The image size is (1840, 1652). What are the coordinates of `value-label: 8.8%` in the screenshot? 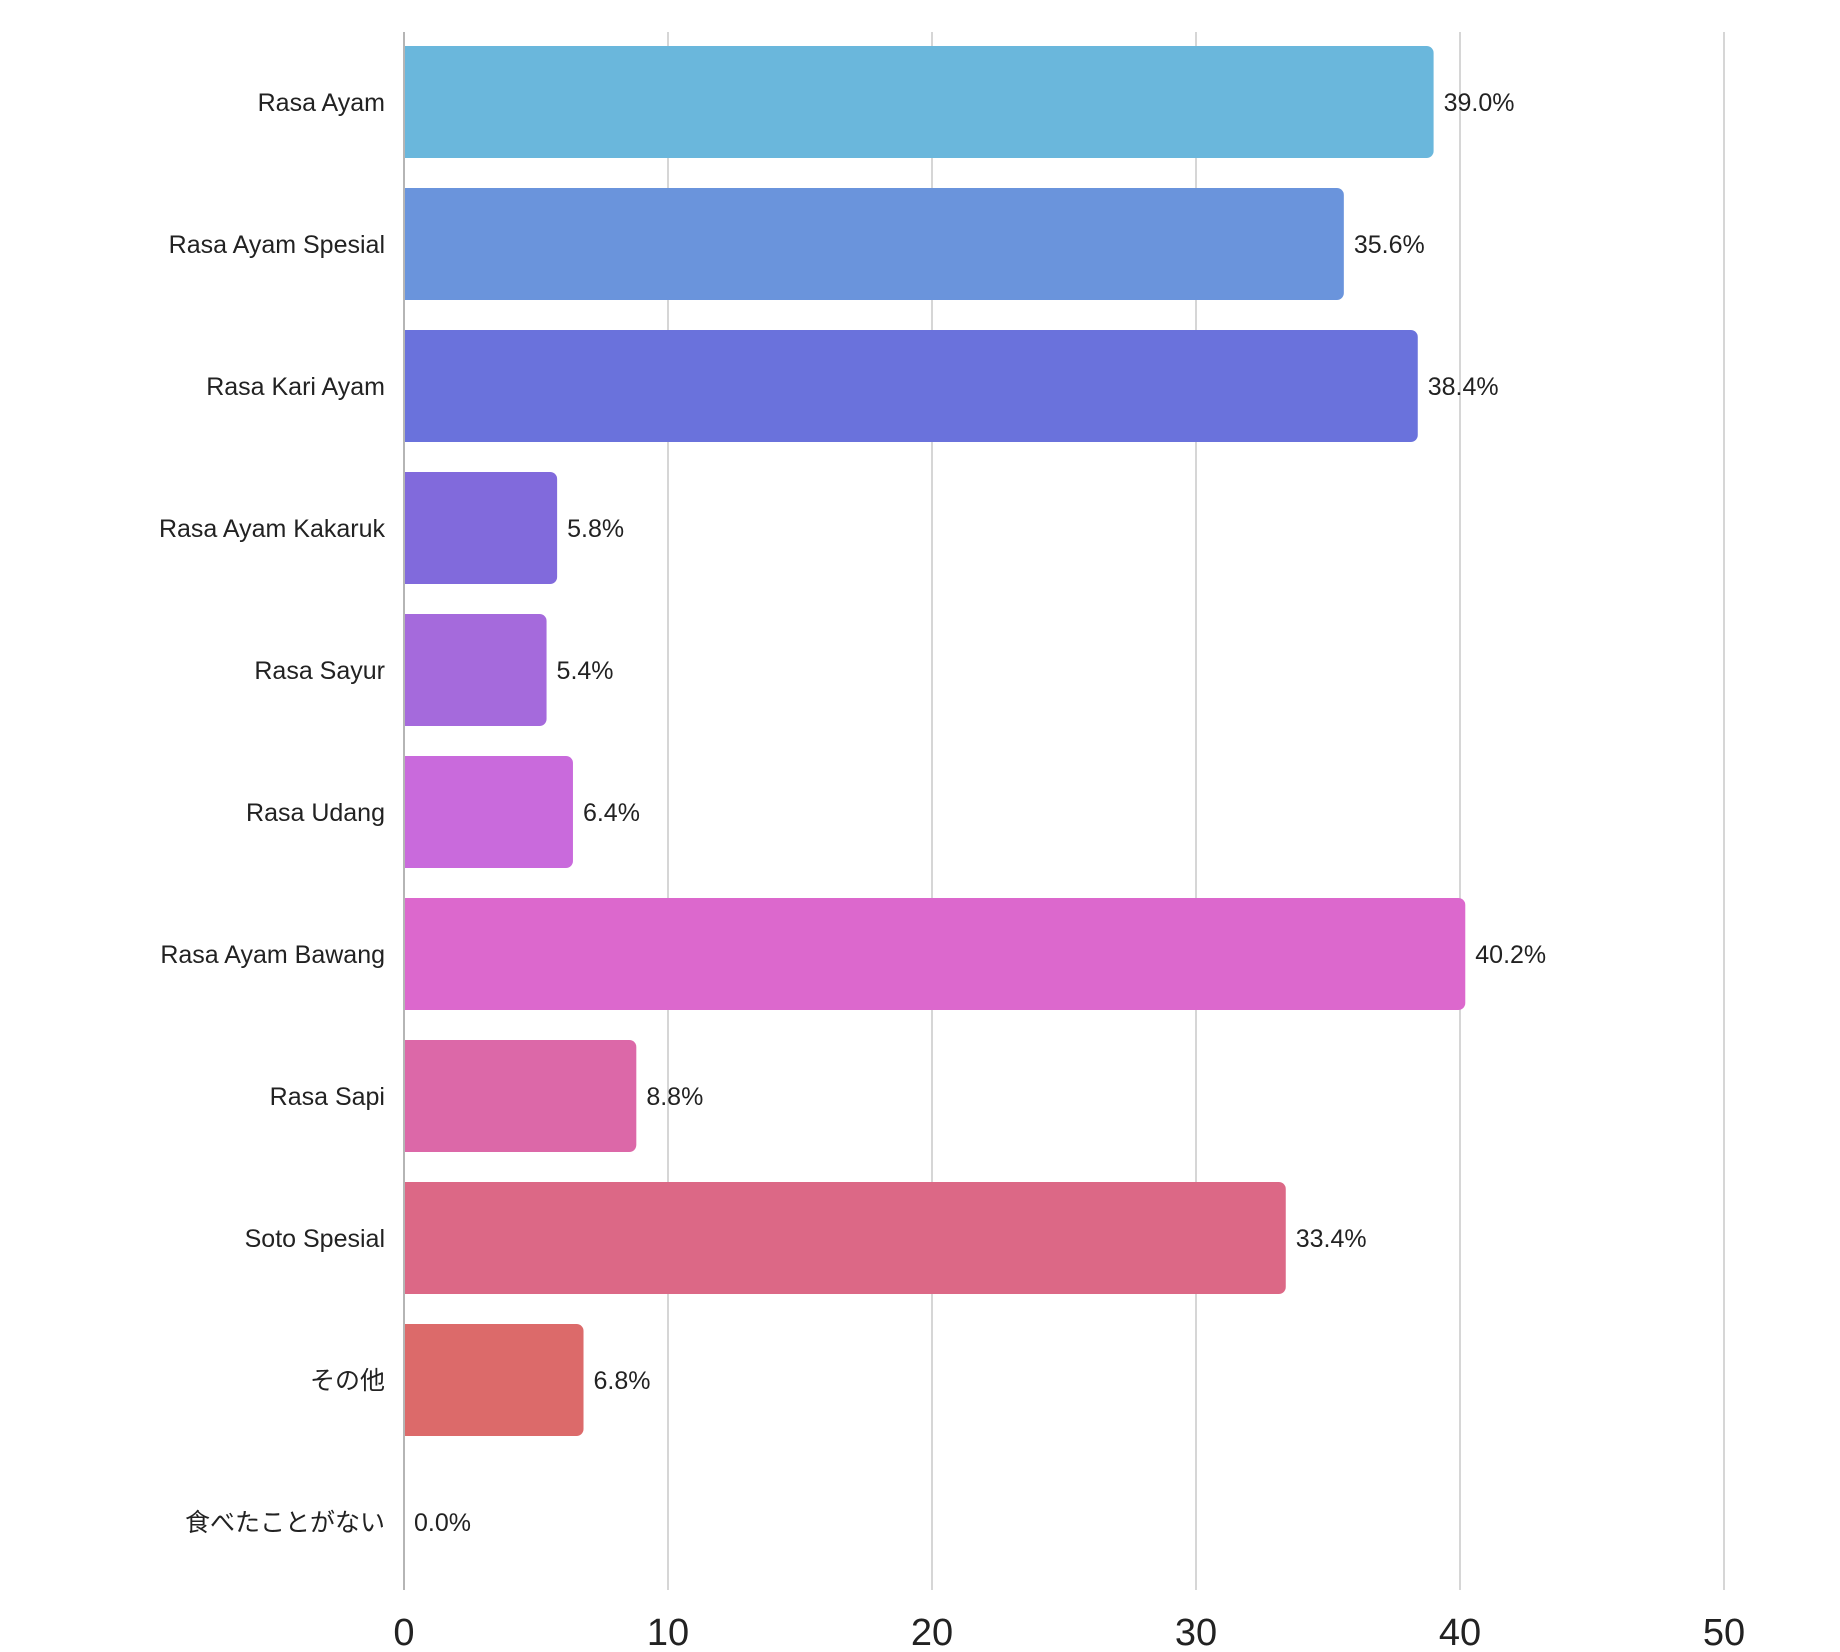 It's located at (674, 1097).